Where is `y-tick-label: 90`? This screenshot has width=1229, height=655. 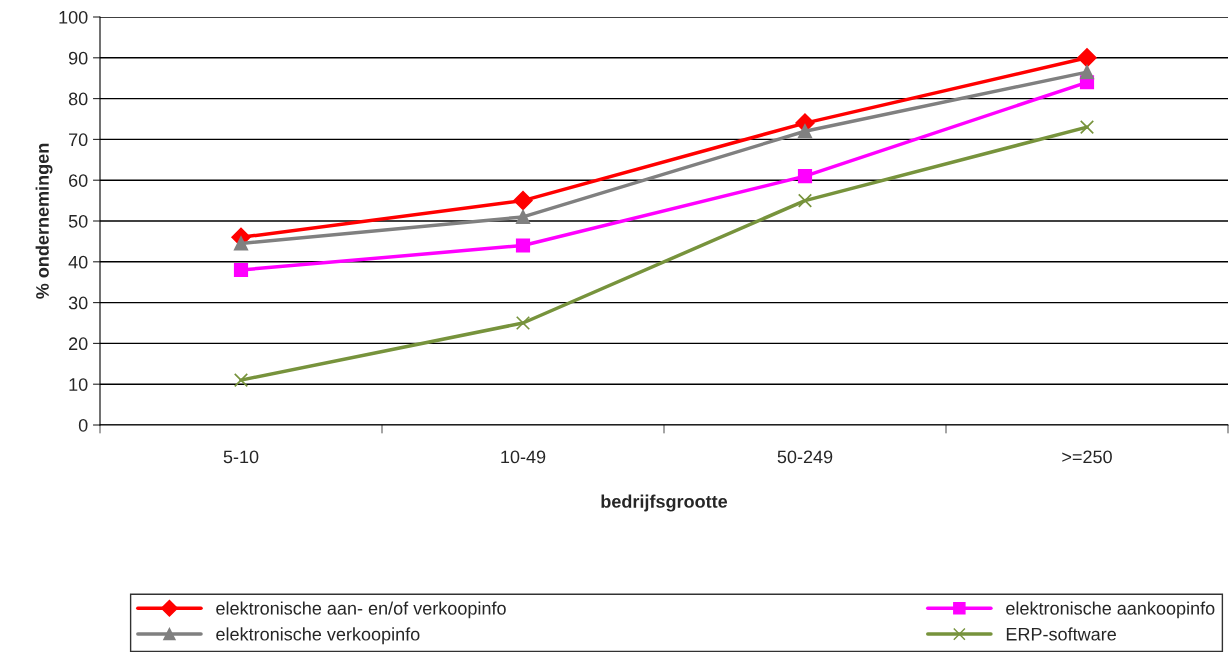
y-tick-label: 90 is located at coordinates (78, 58).